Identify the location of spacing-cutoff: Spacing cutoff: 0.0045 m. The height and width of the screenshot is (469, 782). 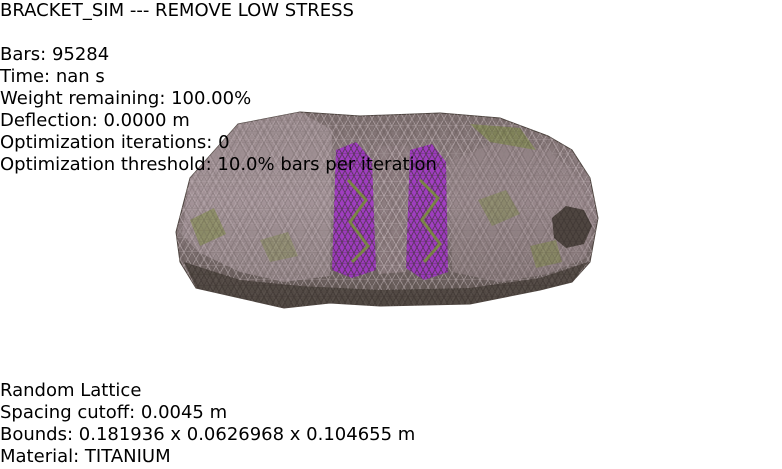
(114, 412).